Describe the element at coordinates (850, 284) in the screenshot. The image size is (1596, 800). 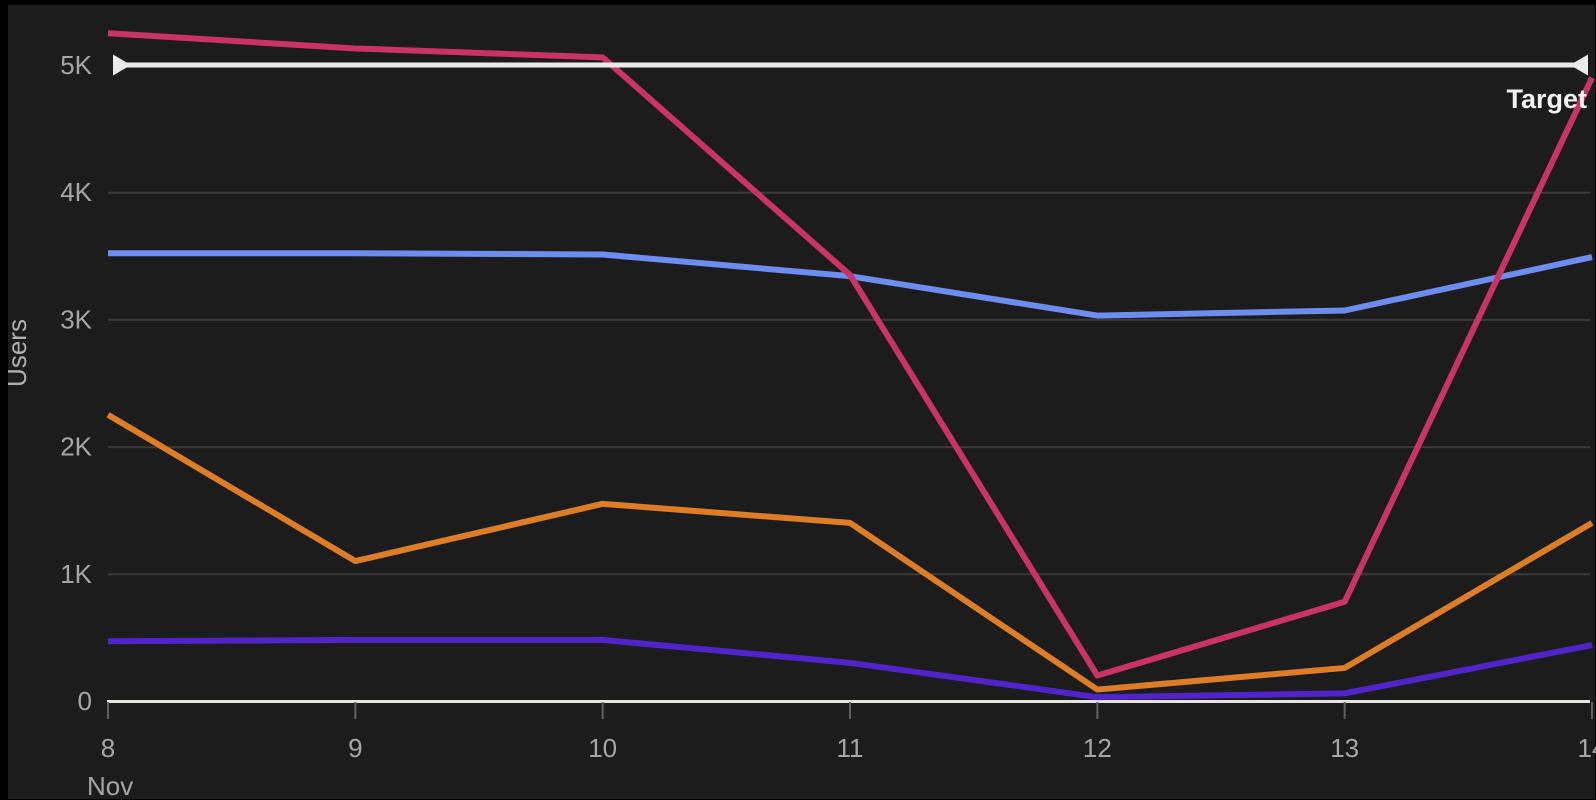
I see `line-blue-series` at that location.